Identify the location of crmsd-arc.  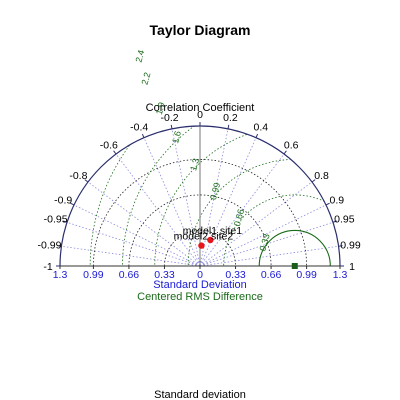
(294, 247).